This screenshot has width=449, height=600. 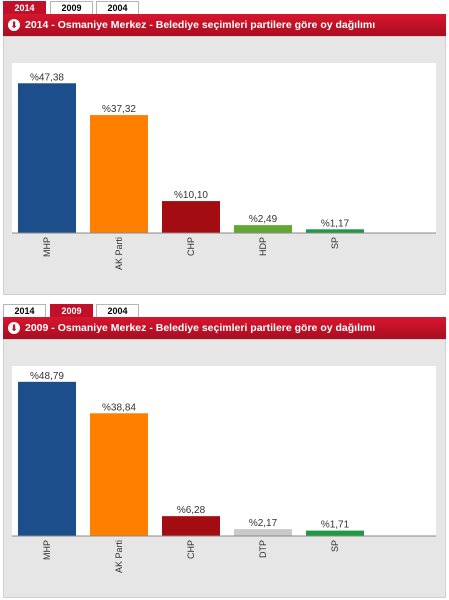 I want to click on value-label: %1,71, so click(x=335, y=525).